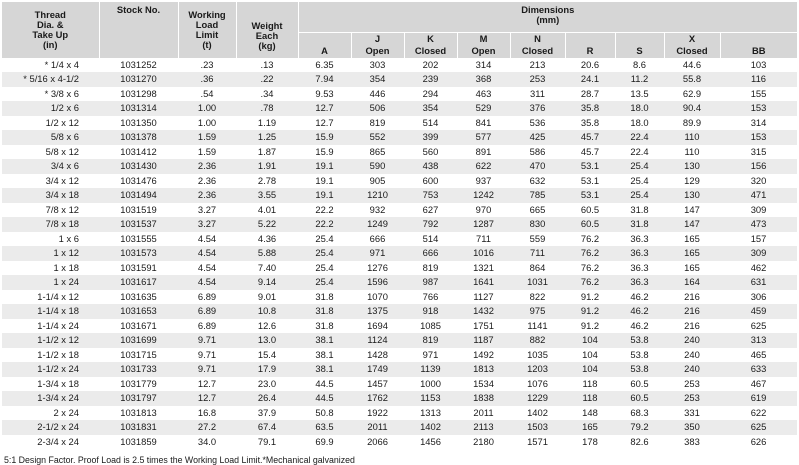 The image size is (799, 465). Describe the element at coordinates (590, 325) in the screenshot. I see `cell-dim-r: 91.2` at that location.